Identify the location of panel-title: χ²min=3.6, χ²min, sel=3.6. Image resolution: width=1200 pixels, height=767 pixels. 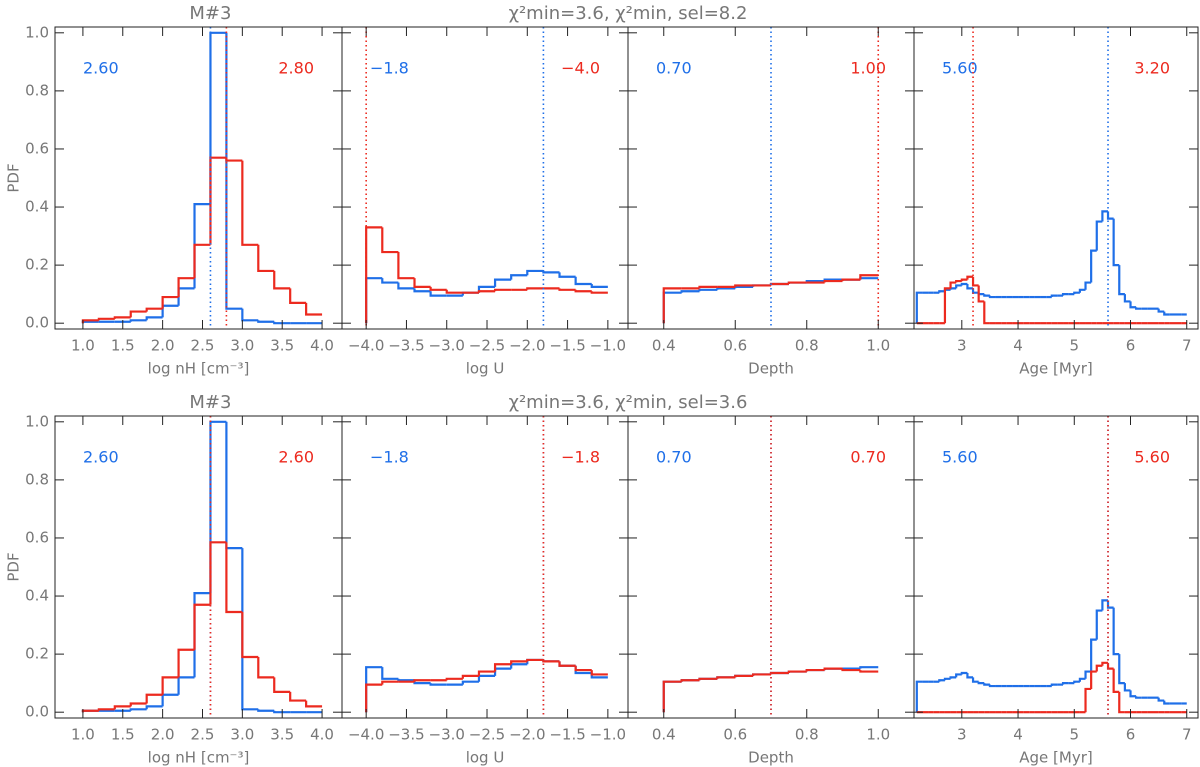
(628, 402).